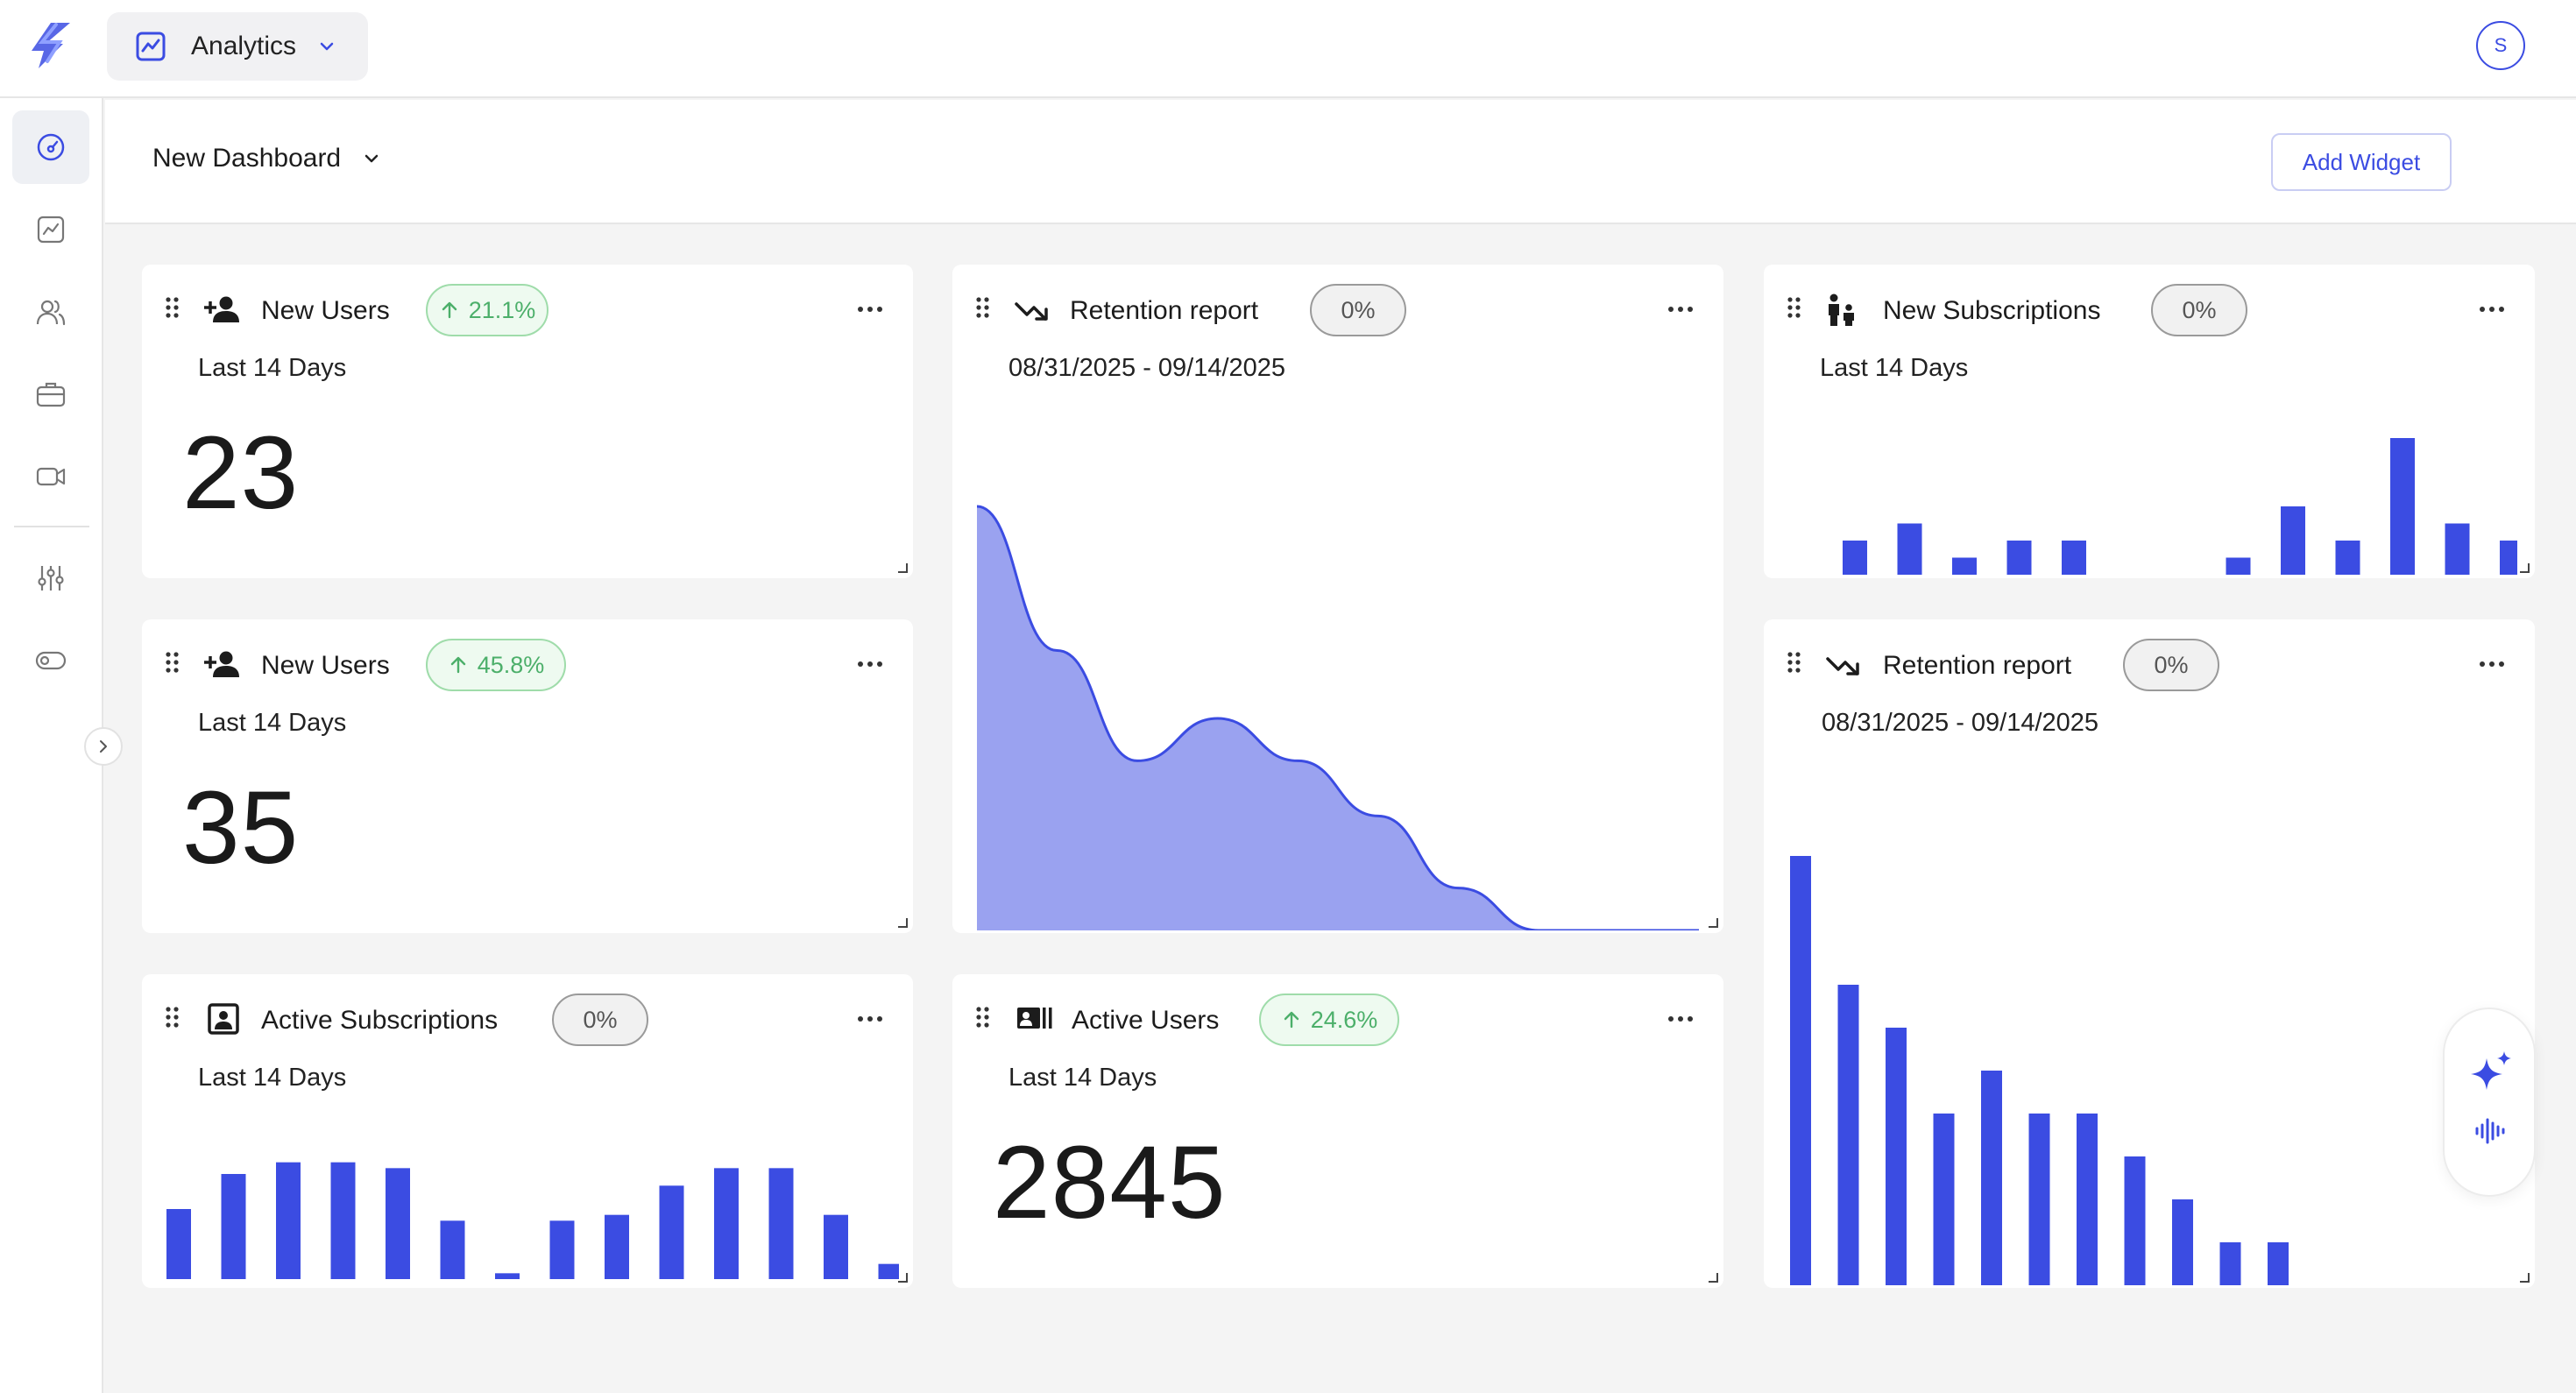 Image resolution: width=2576 pixels, height=1393 pixels. I want to click on sliders-icon, so click(51, 578).